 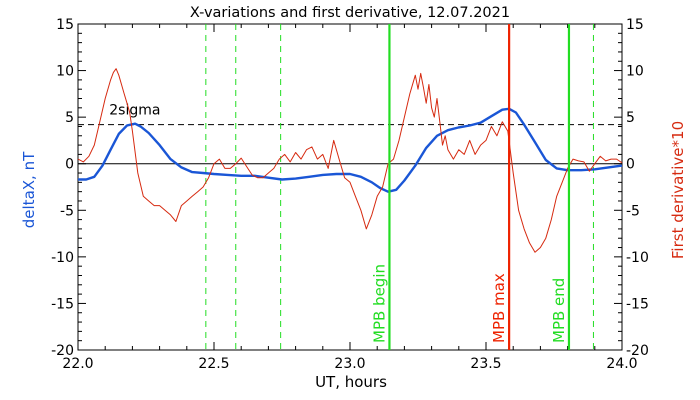 What do you see at coordinates (62, 258) in the screenshot?
I see `y-tick-label-left-5: -10` at bounding box center [62, 258].